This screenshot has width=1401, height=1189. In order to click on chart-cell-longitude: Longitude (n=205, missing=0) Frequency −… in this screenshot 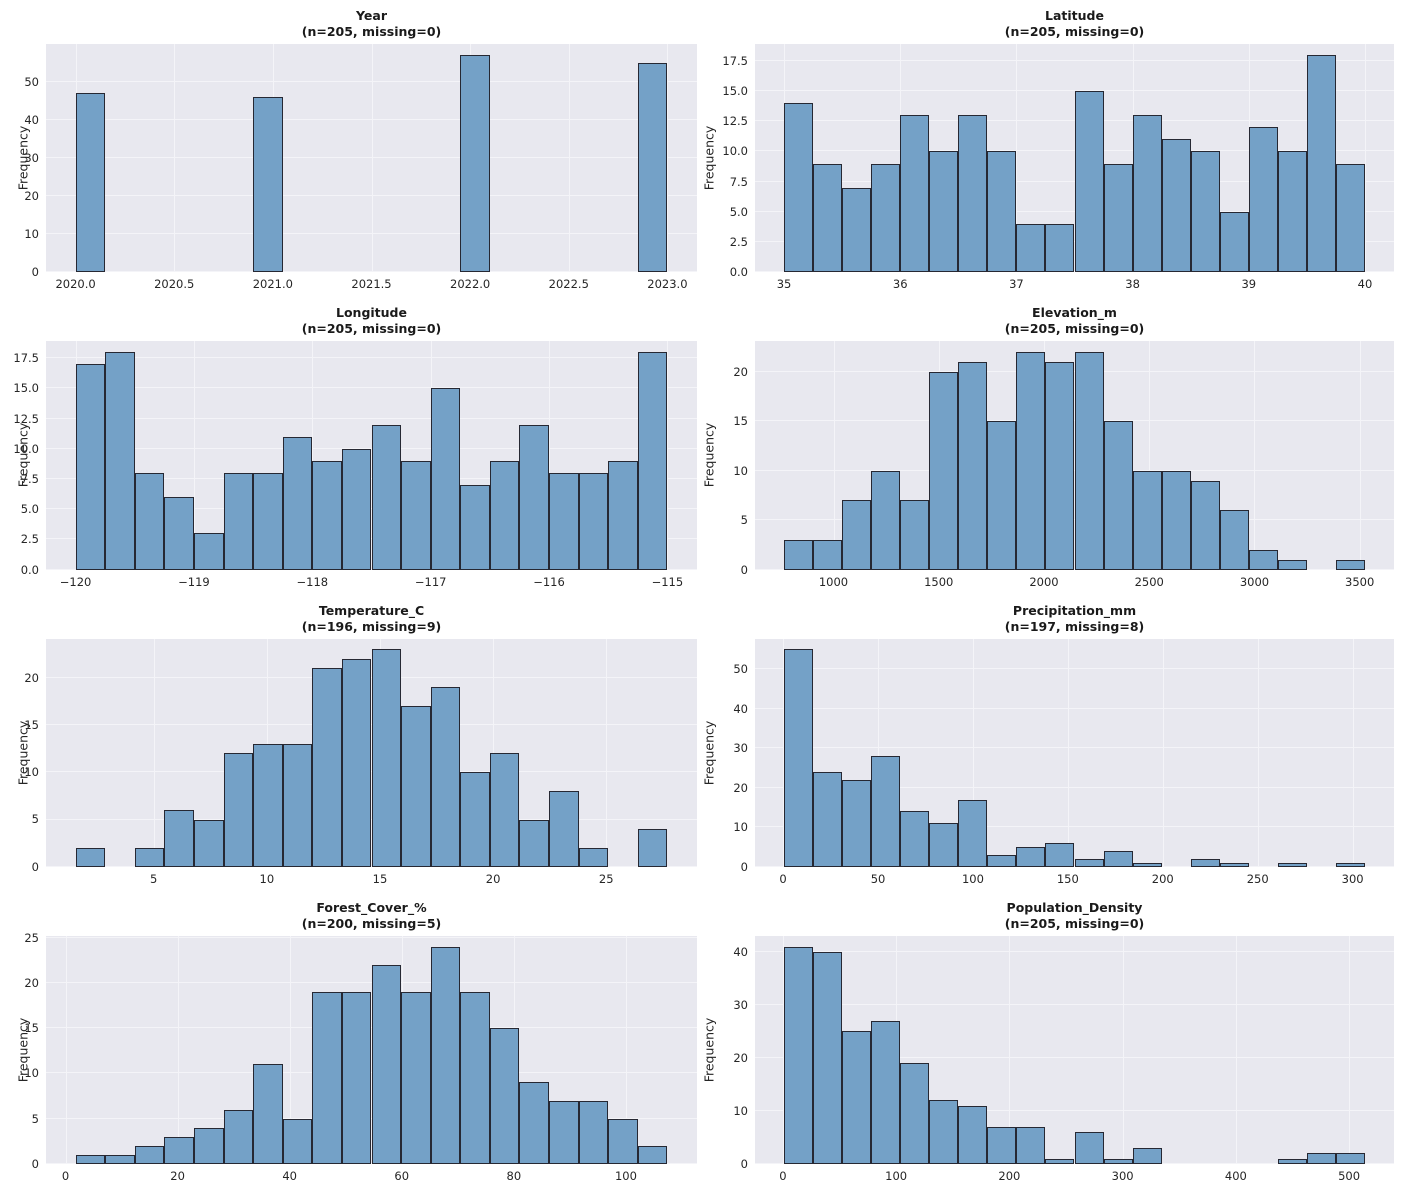, I will do `click(350, 445)`.